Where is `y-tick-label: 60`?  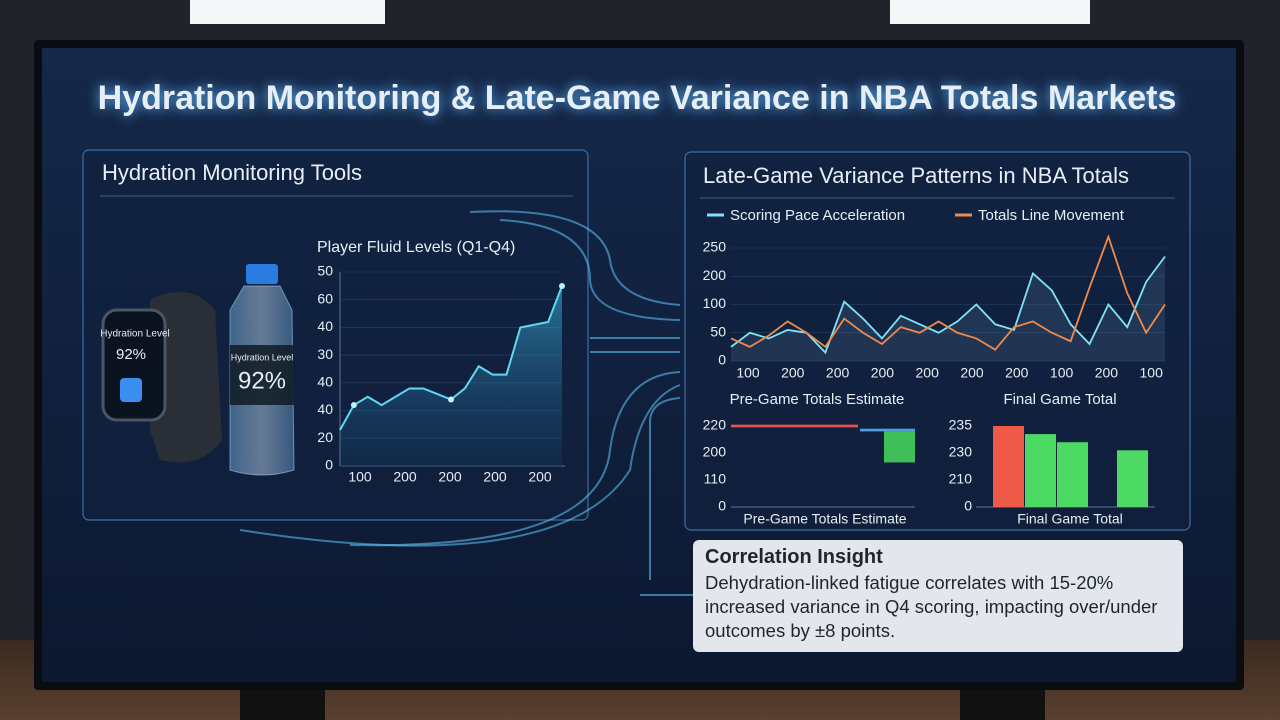
y-tick-label: 60 is located at coordinates (325, 298).